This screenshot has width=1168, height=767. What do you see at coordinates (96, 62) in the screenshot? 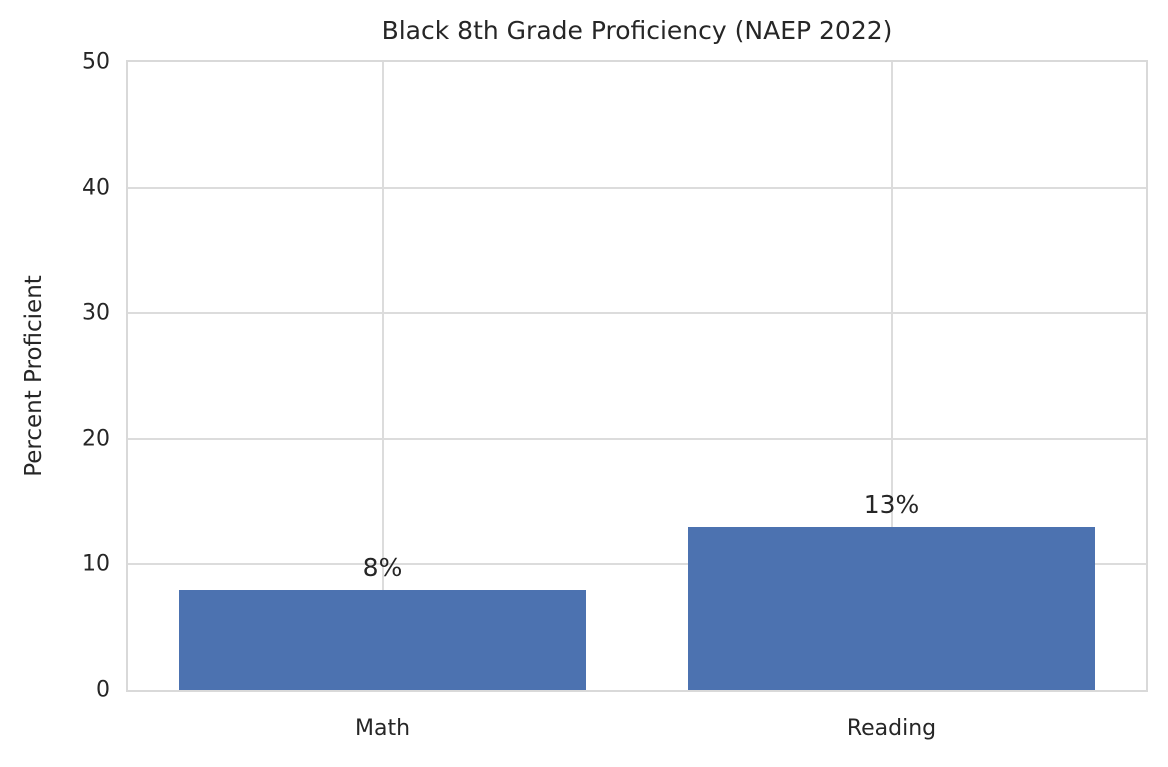
I see `y-tick-label-50: 50` at bounding box center [96, 62].